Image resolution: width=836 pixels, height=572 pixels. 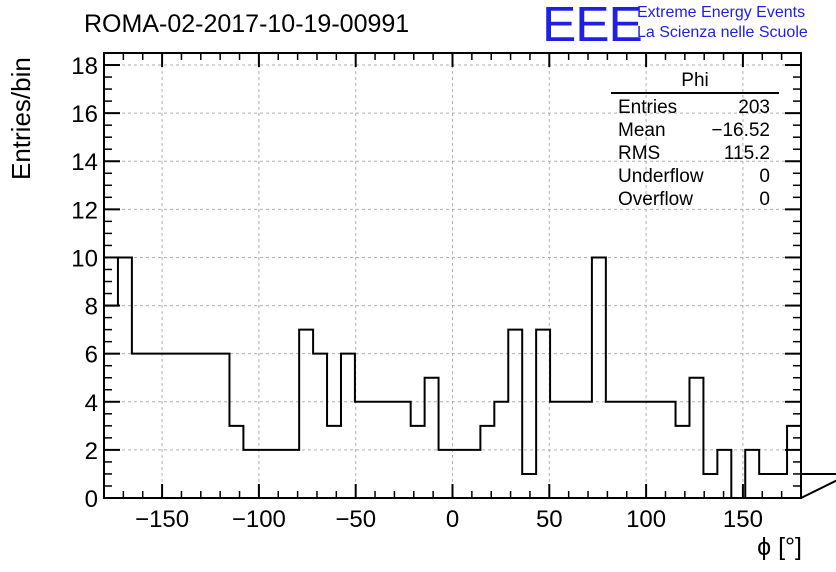 I want to click on logo-subtitle-line1: Extreme Energy Events, so click(x=721, y=12).